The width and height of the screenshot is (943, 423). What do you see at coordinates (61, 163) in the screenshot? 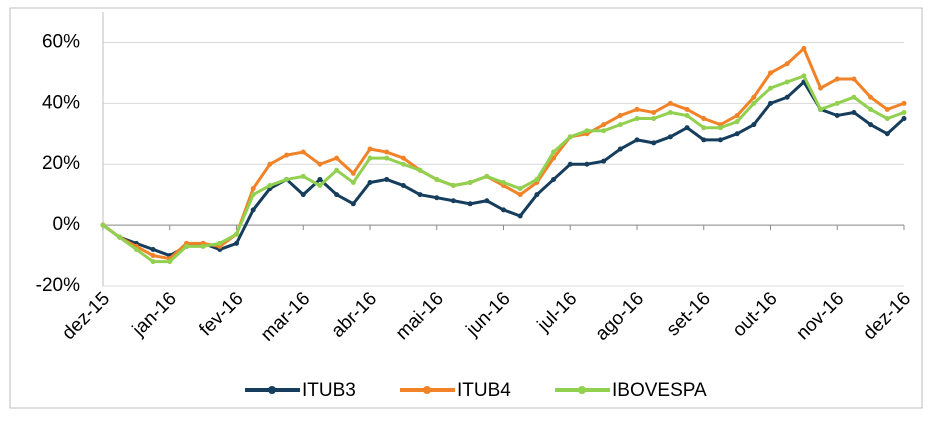
I see `y-tick-label: 20%` at bounding box center [61, 163].